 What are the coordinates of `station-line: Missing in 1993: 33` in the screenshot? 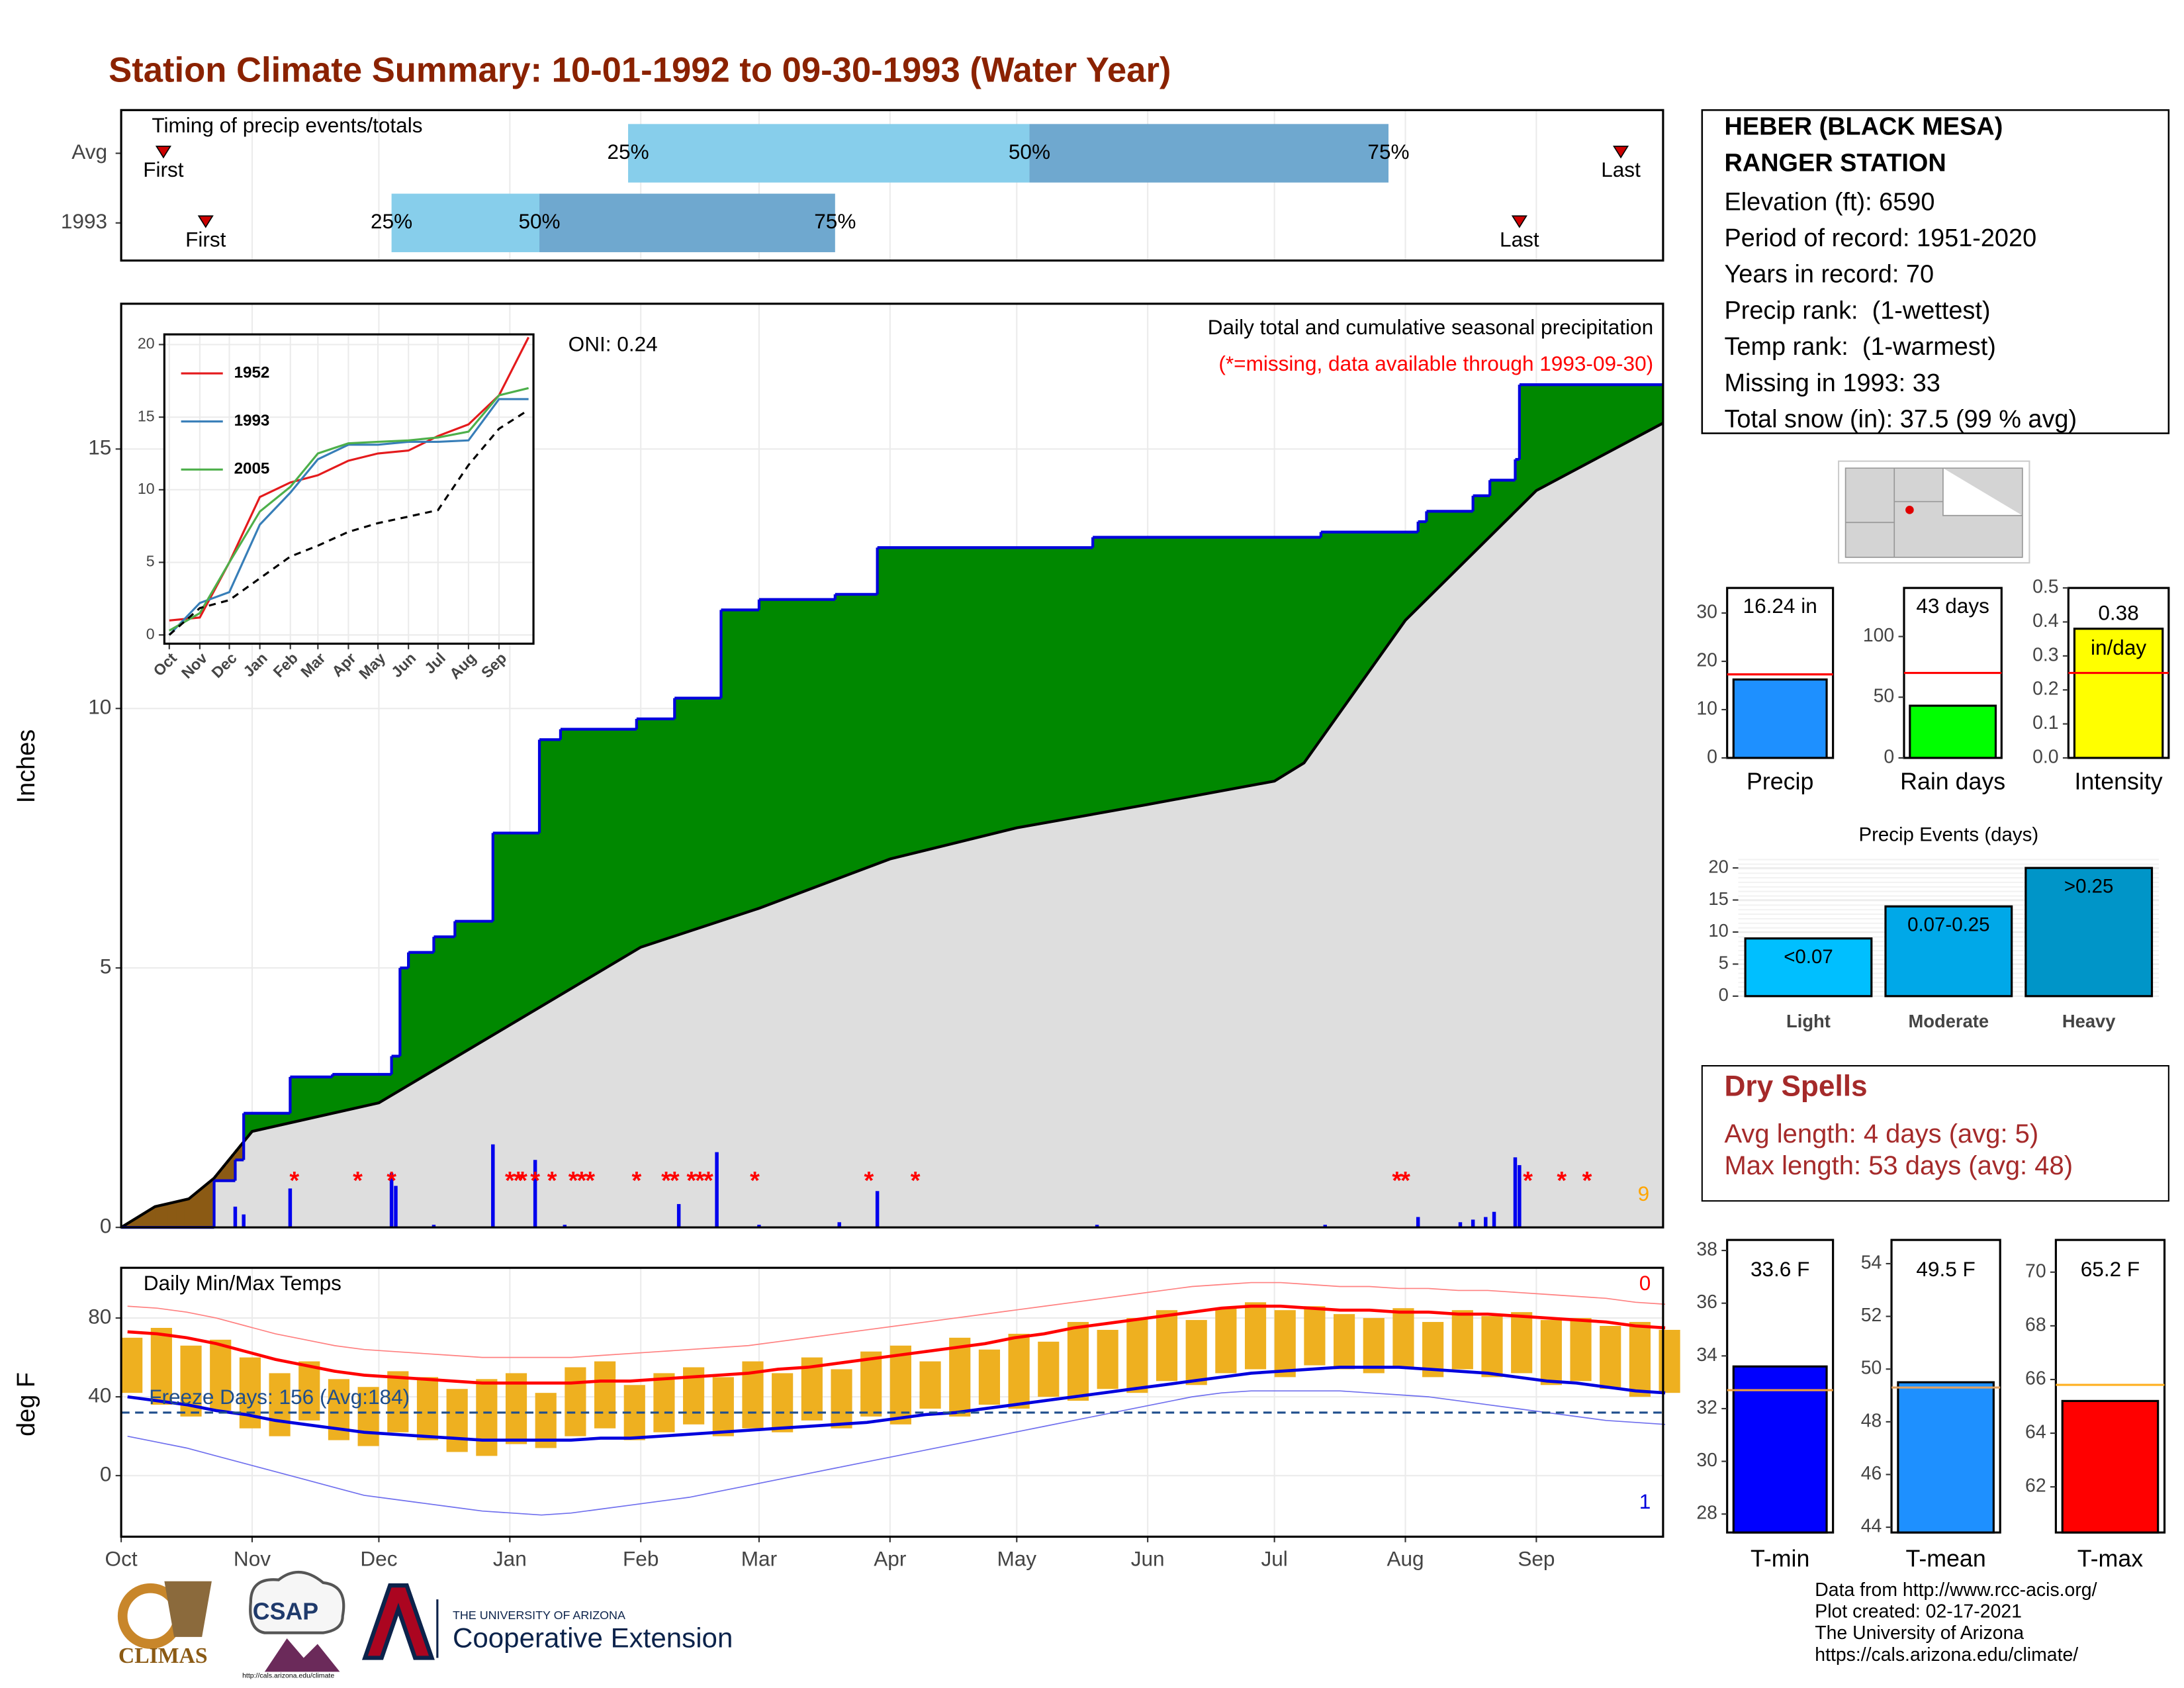 It's located at (1832, 383).